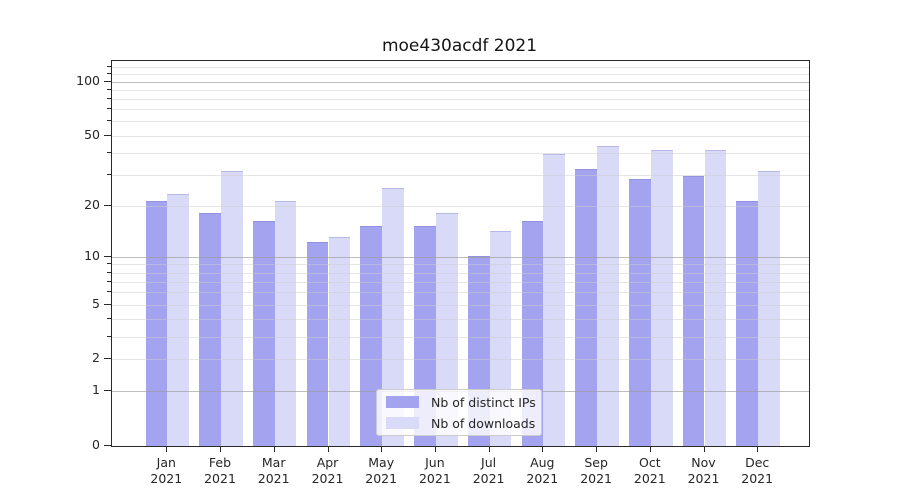 The width and height of the screenshot is (900, 500). Describe the element at coordinates (446, 329) in the screenshot. I see `bar-downloads-jun` at that location.